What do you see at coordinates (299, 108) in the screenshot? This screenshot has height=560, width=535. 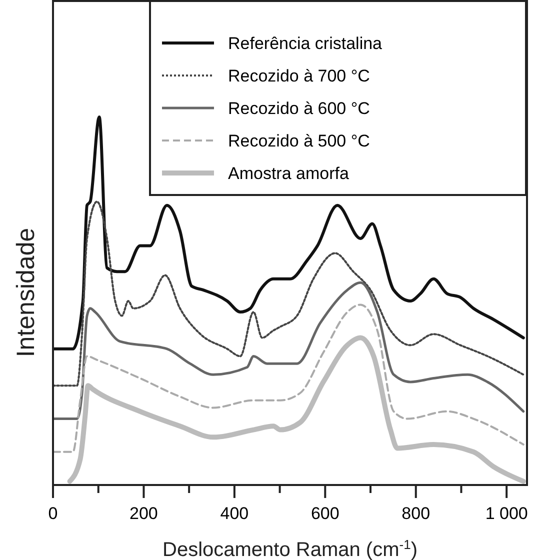 I see `legend-label: Recozido à 600 °C` at bounding box center [299, 108].